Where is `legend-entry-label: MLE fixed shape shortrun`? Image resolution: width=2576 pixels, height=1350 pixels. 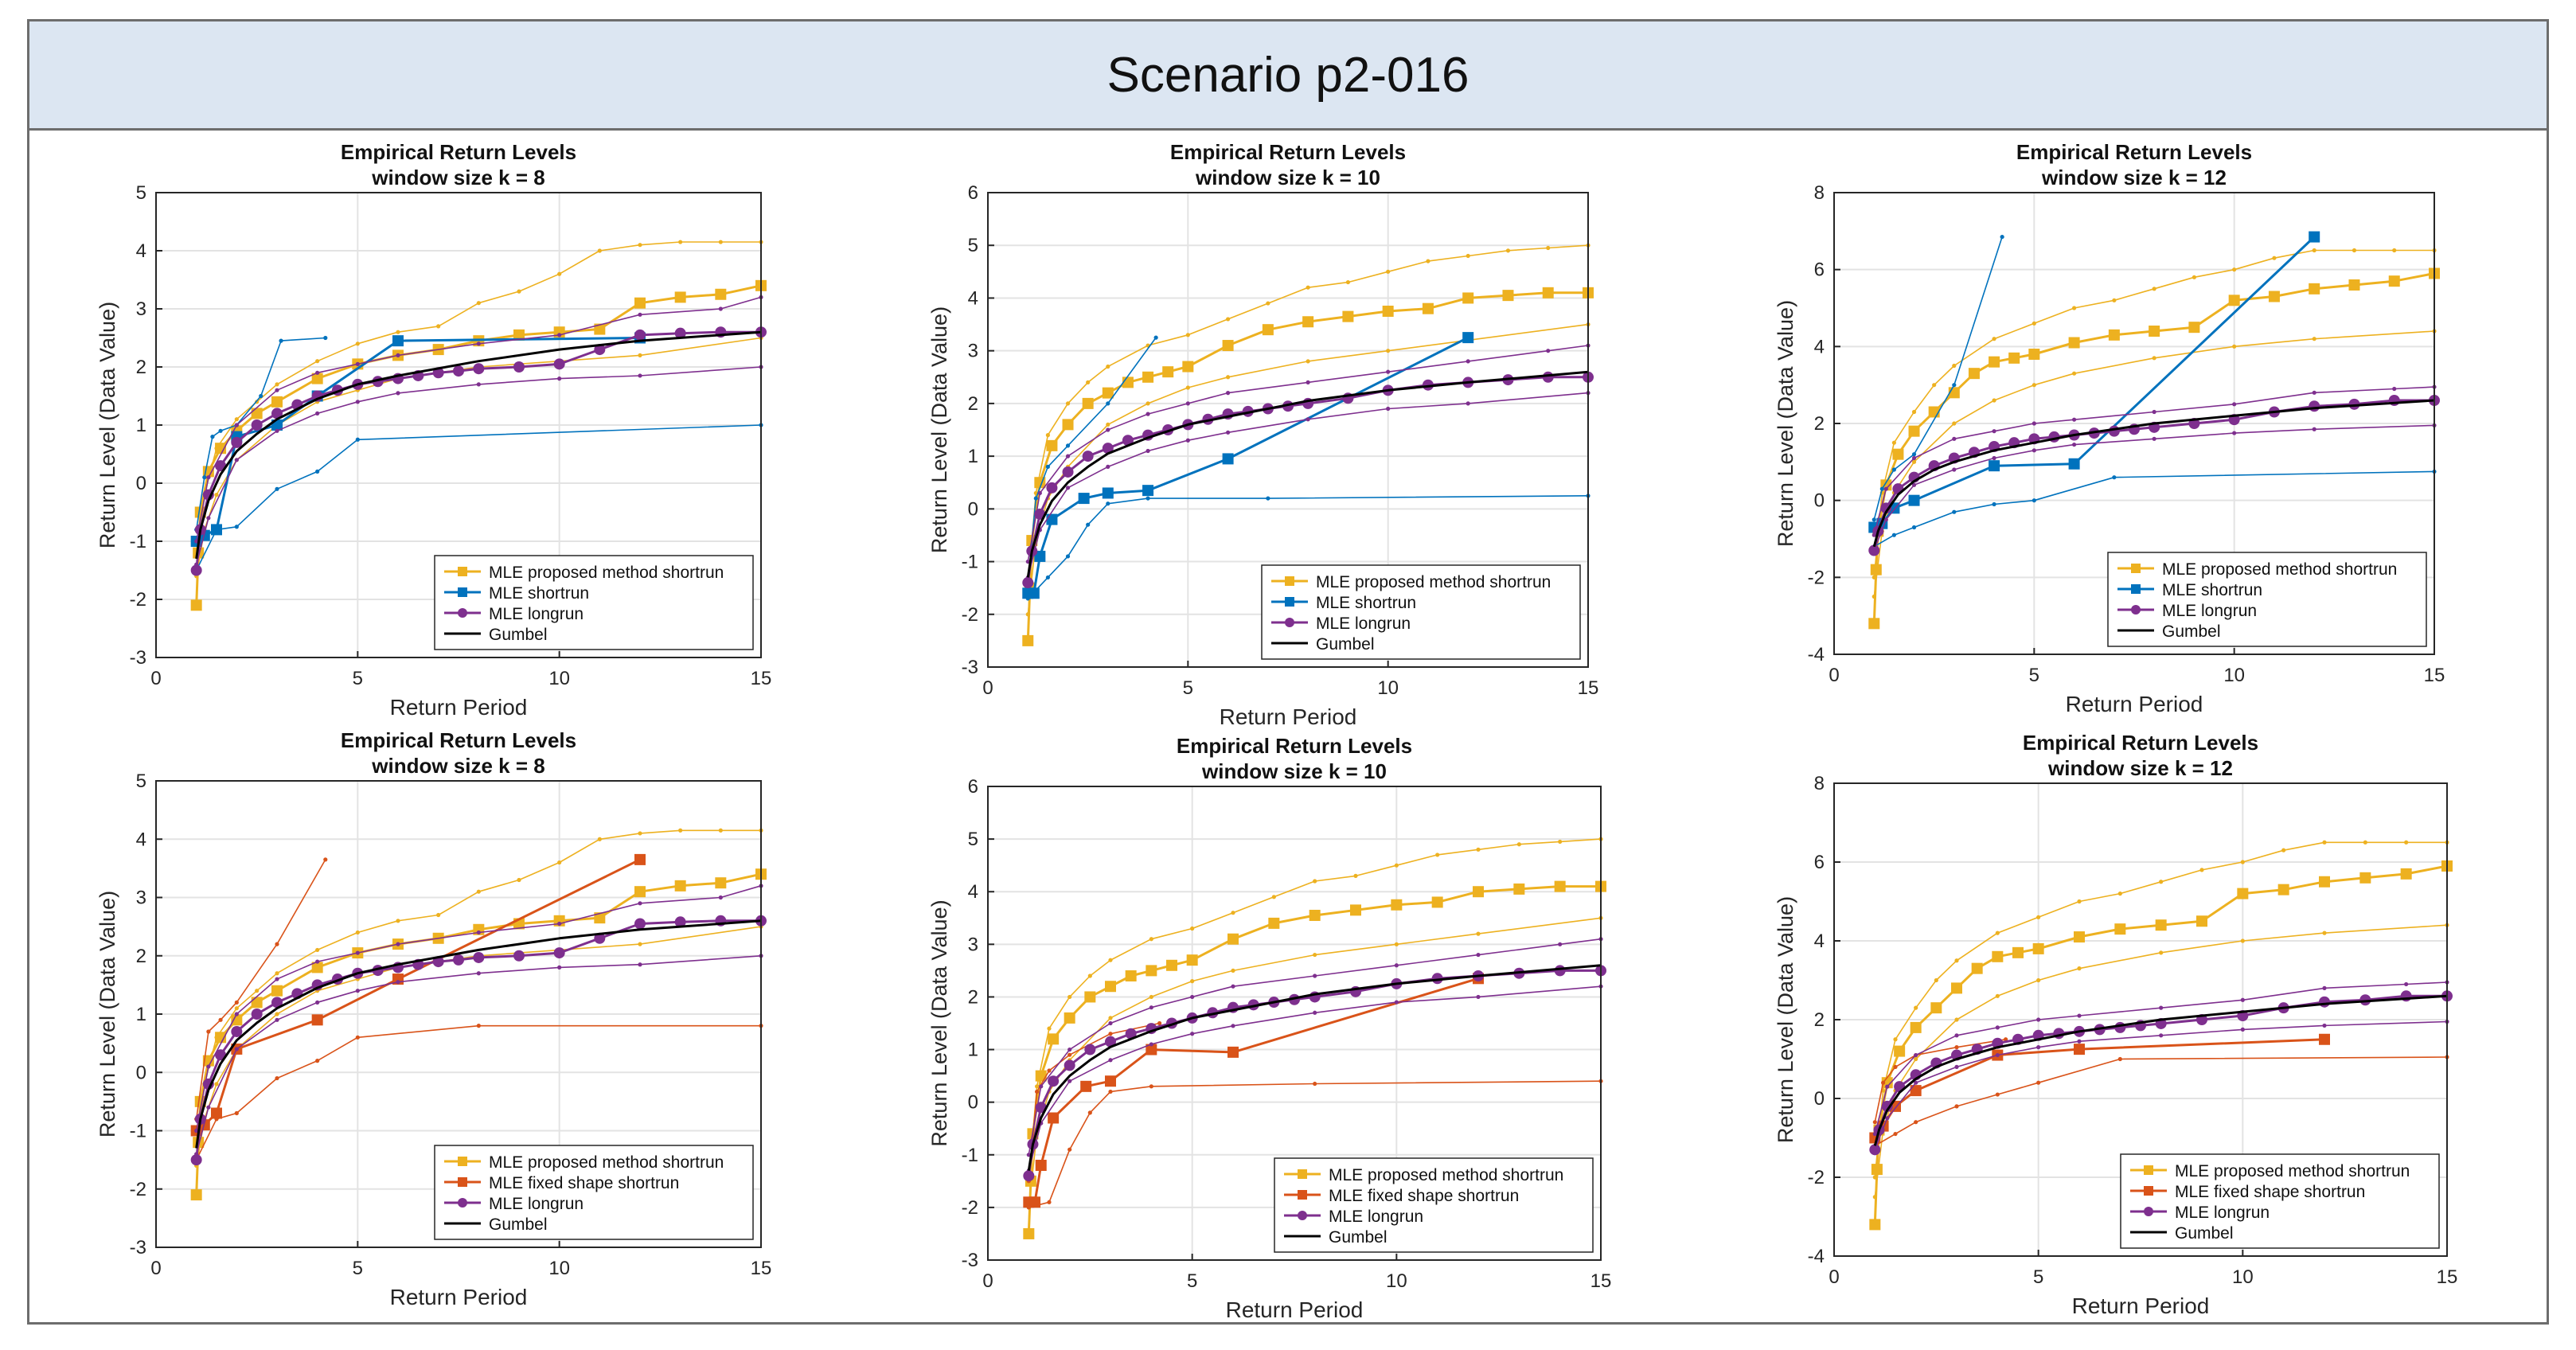
legend-entry-label: MLE fixed shape shortrun is located at coordinates (584, 1183).